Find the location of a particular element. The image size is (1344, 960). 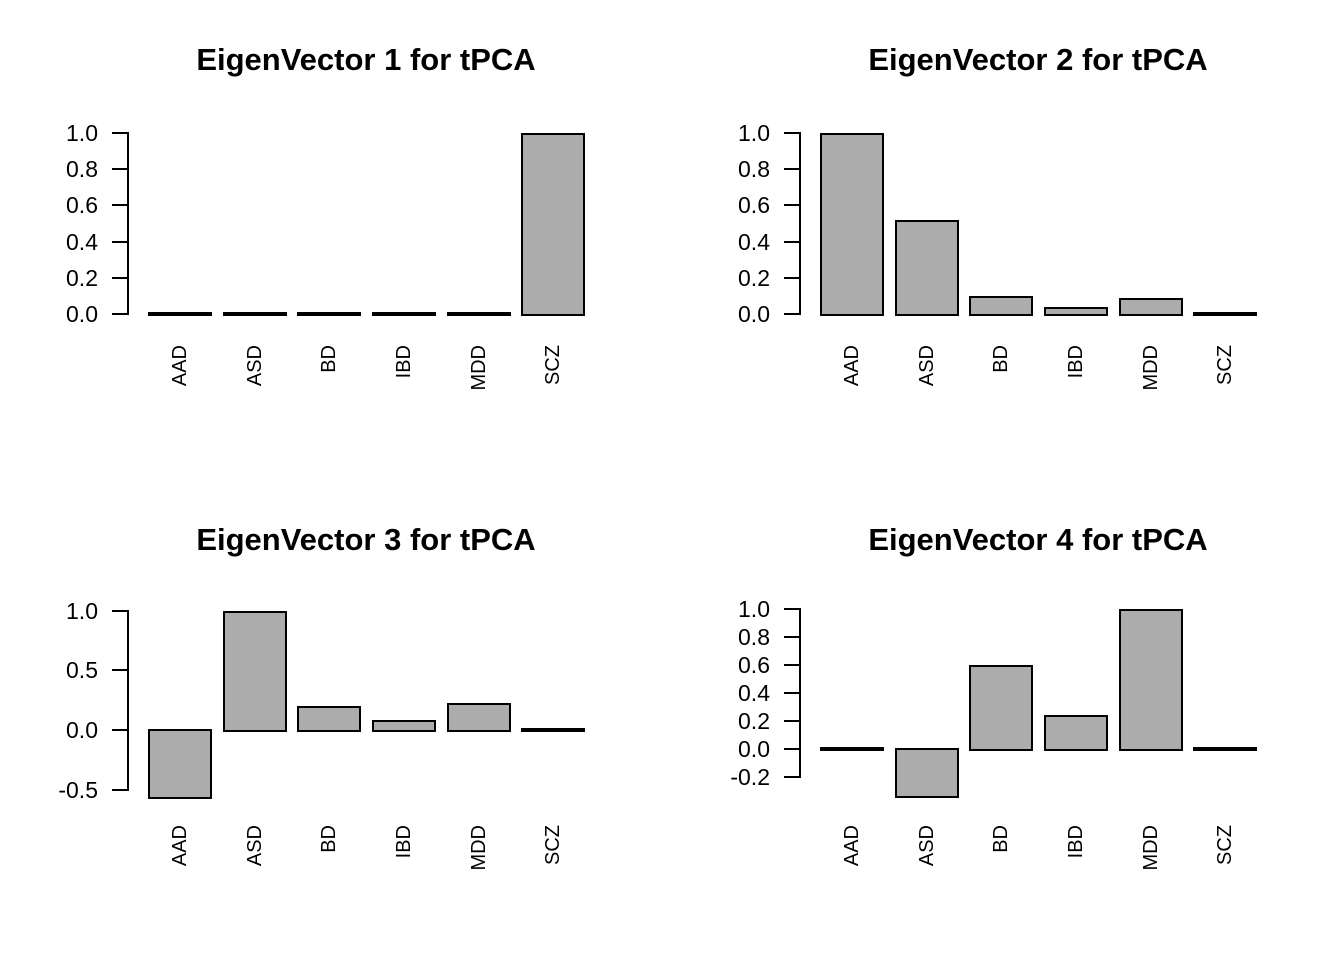

chart-title: EigenVector 1 for tPCA is located at coordinates (366, 59).